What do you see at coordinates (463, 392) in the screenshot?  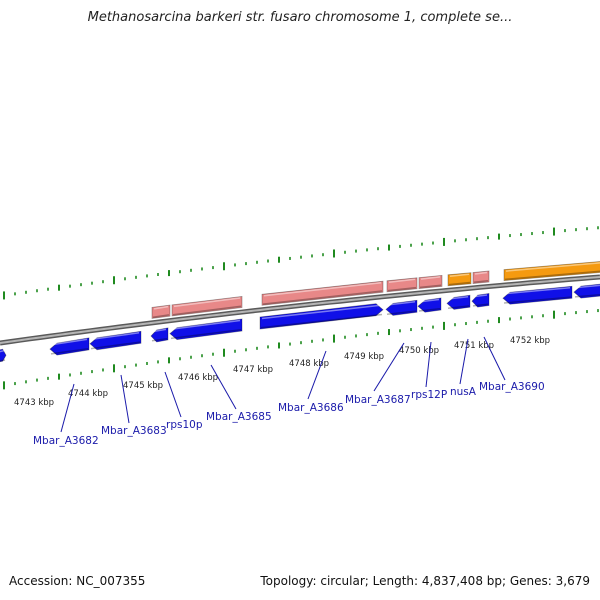 I see `gene-label: nusA` at bounding box center [463, 392].